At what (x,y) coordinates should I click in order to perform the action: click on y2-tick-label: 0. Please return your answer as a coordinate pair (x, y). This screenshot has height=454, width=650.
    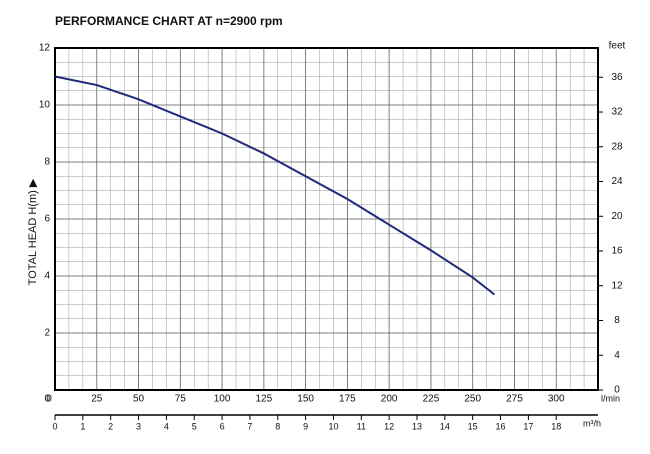
    Looking at the image, I should click on (617, 390).